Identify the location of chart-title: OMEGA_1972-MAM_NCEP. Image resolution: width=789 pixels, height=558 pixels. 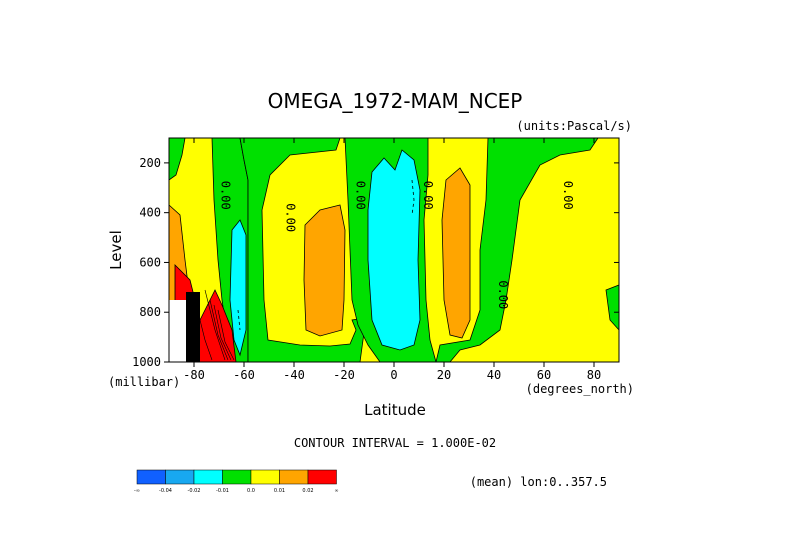
(395, 101).